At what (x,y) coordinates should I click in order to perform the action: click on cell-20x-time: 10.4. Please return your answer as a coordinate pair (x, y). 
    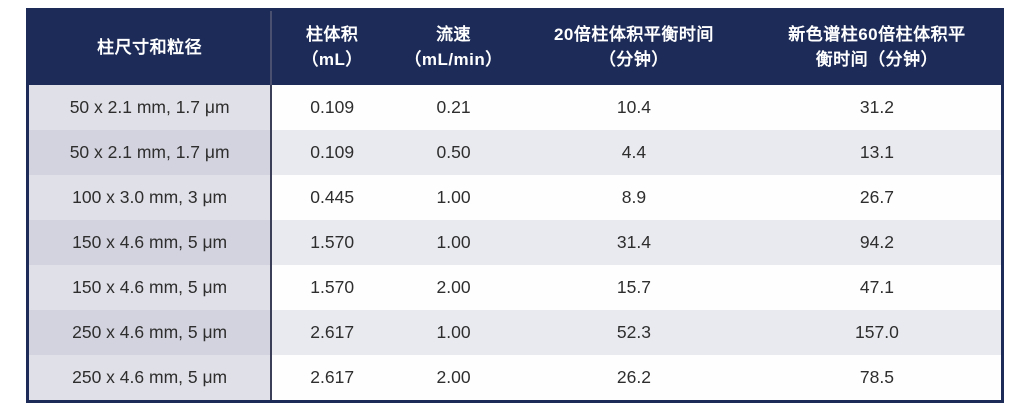
    Looking at the image, I should click on (633, 107).